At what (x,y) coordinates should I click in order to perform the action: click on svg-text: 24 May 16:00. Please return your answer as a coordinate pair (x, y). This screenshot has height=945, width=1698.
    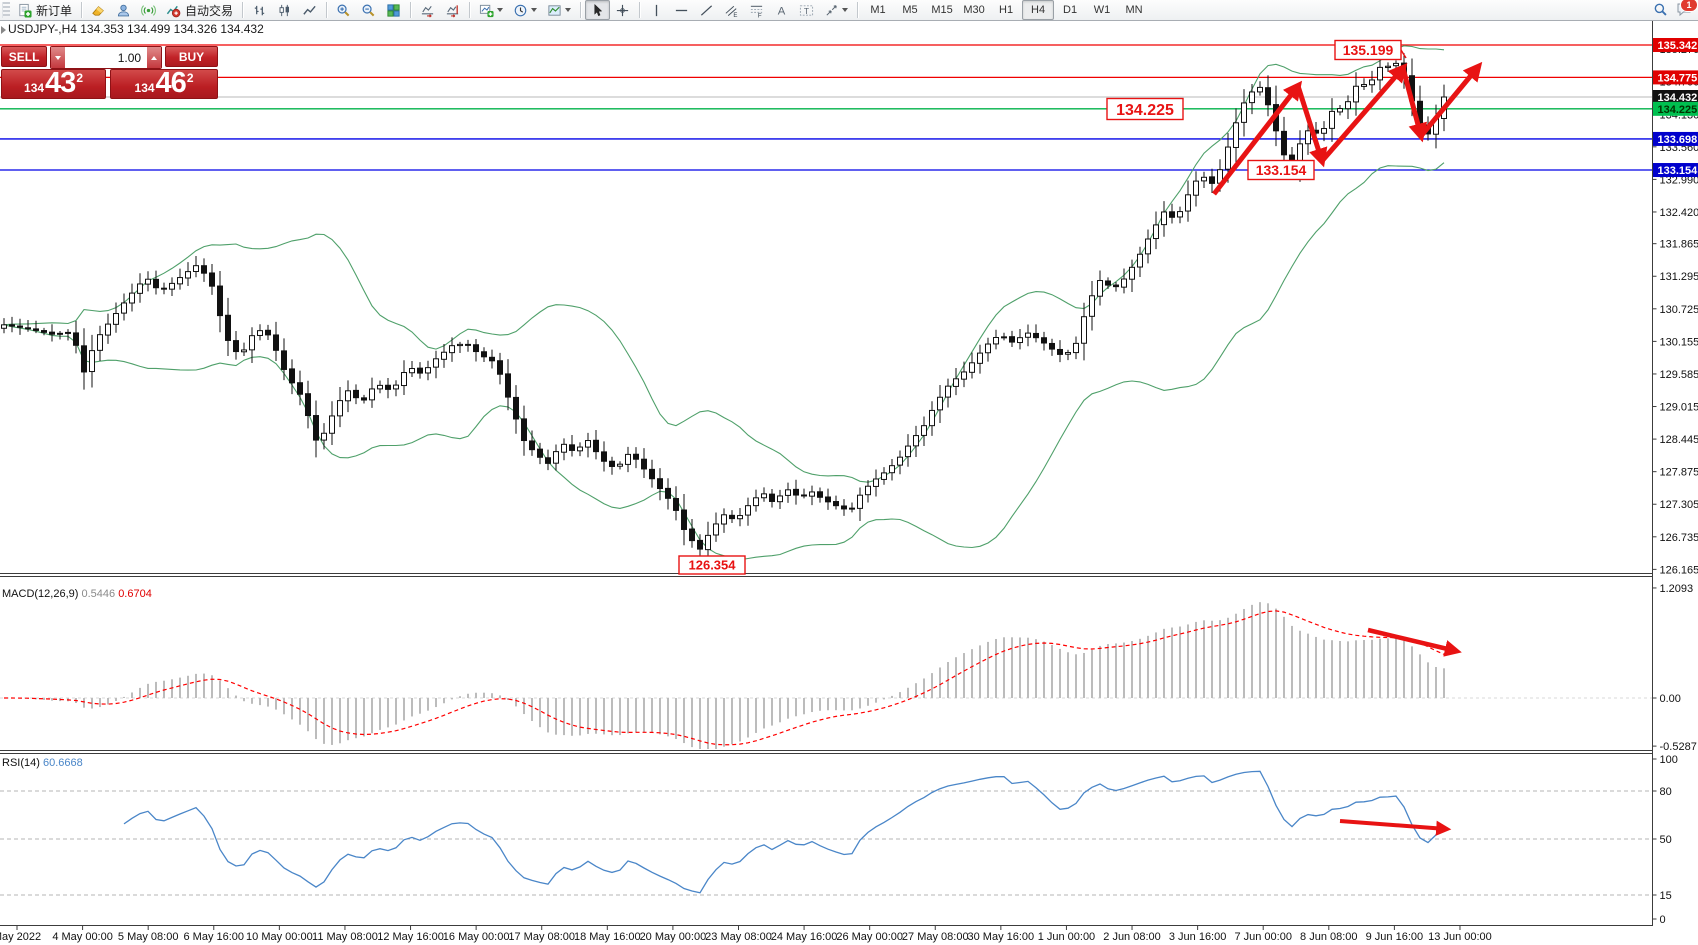
    Looking at the image, I should click on (804, 937).